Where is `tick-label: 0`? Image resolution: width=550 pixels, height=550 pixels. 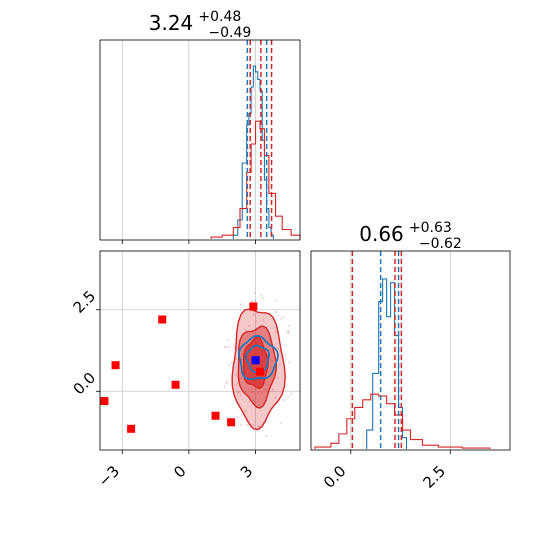
tick-label: 0 is located at coordinates (179, 471).